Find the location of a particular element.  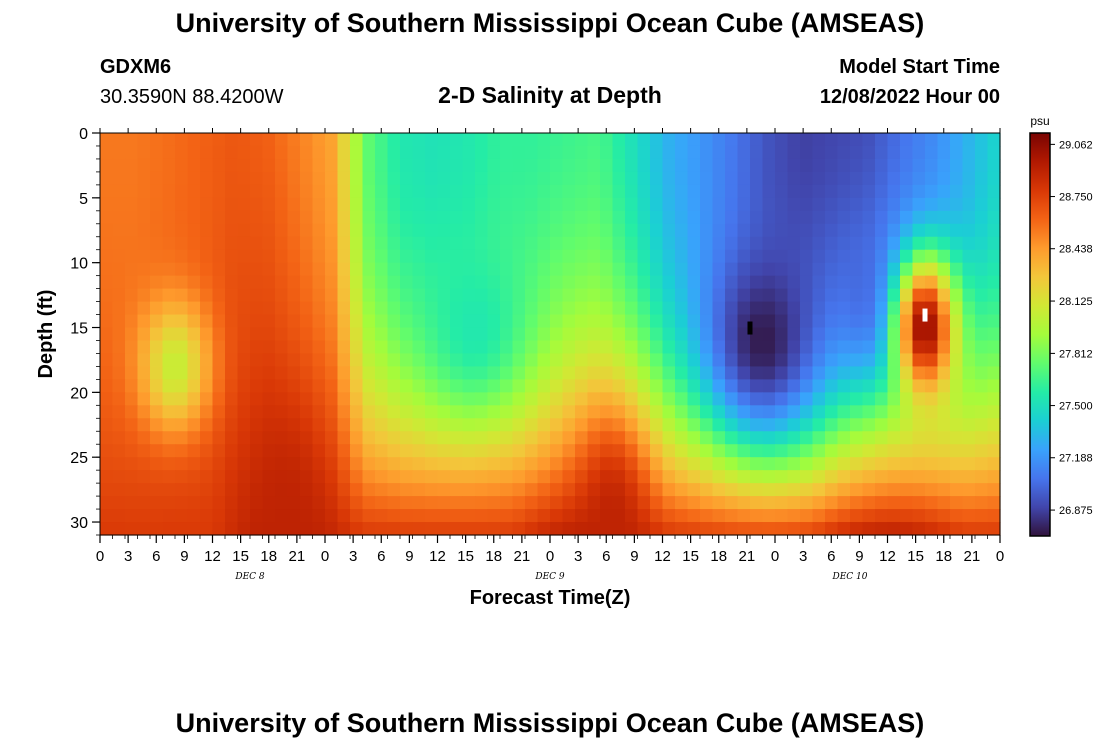

colorbar-tick-label: 28.438 is located at coordinates (1076, 250).